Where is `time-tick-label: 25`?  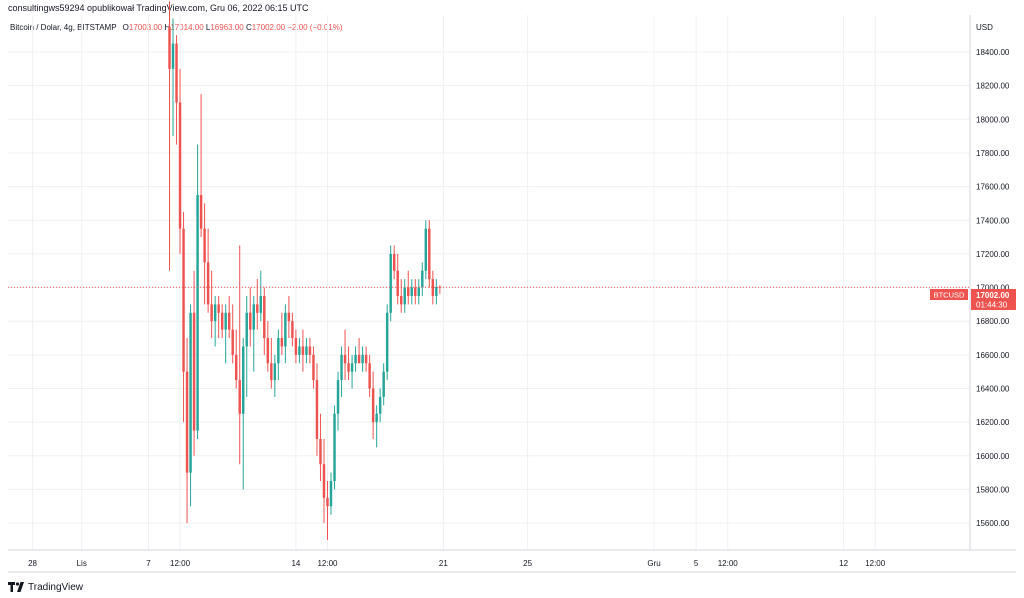
time-tick-label: 25 is located at coordinates (527, 563).